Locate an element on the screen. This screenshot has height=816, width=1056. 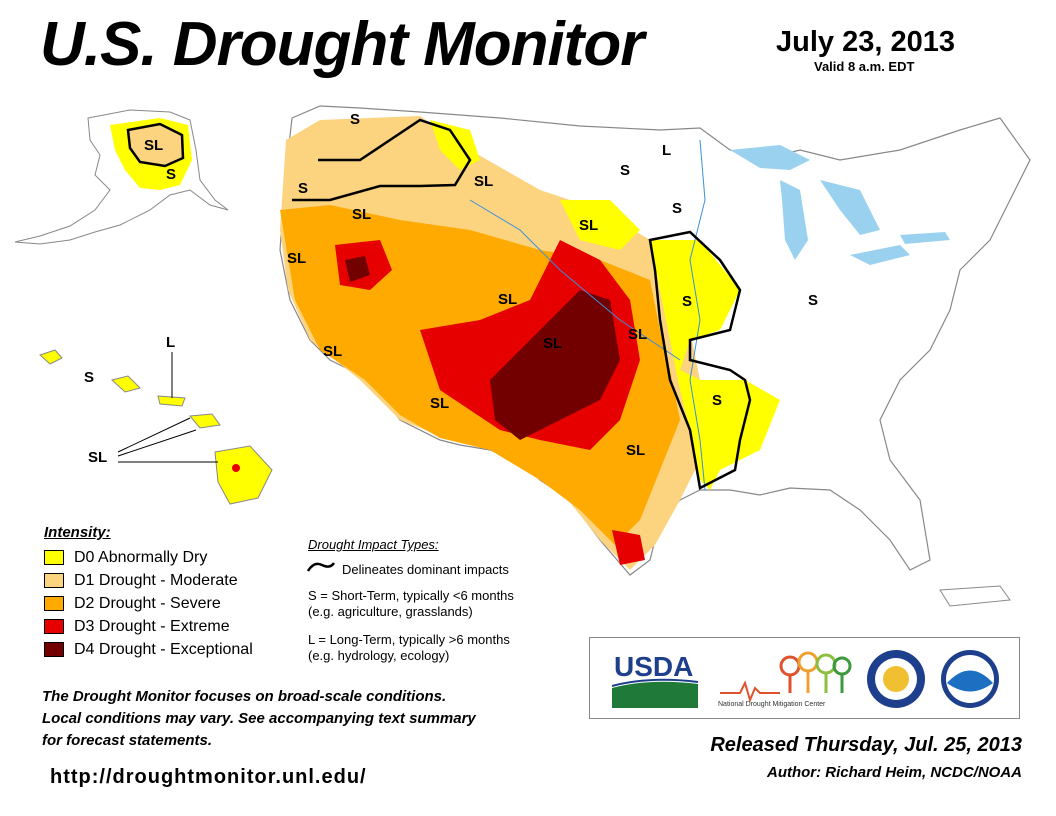
partner-logos: USDA National Drought Mitigation Center is located at coordinates (804, 678).